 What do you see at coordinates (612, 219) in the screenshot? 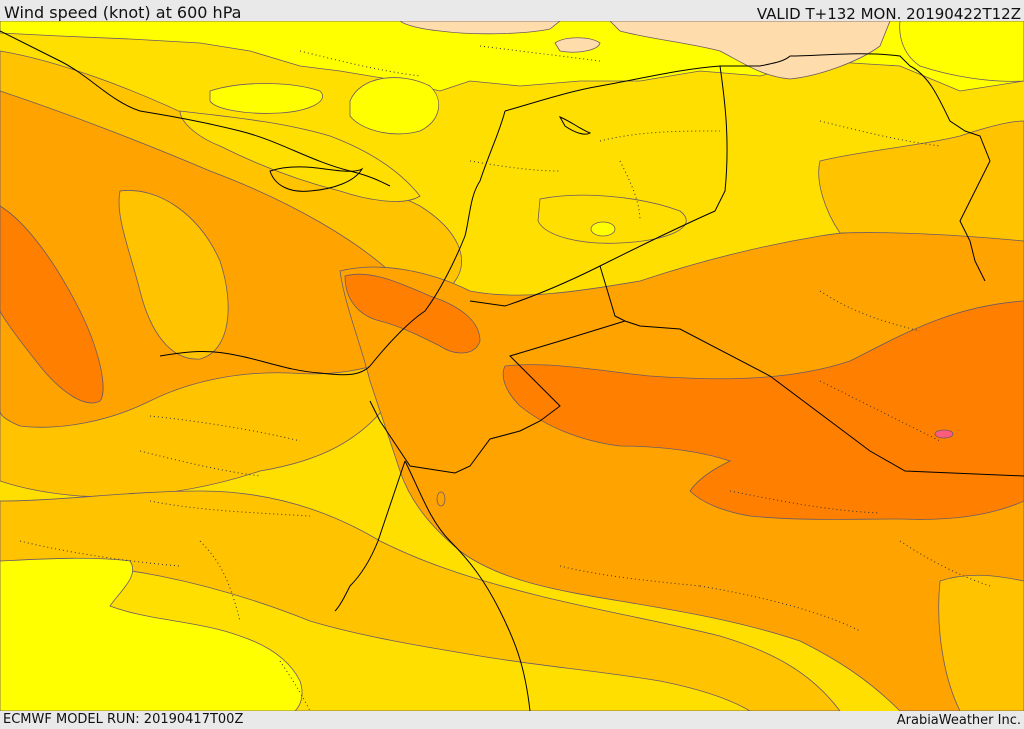
I see `band-central-2-patch` at bounding box center [612, 219].